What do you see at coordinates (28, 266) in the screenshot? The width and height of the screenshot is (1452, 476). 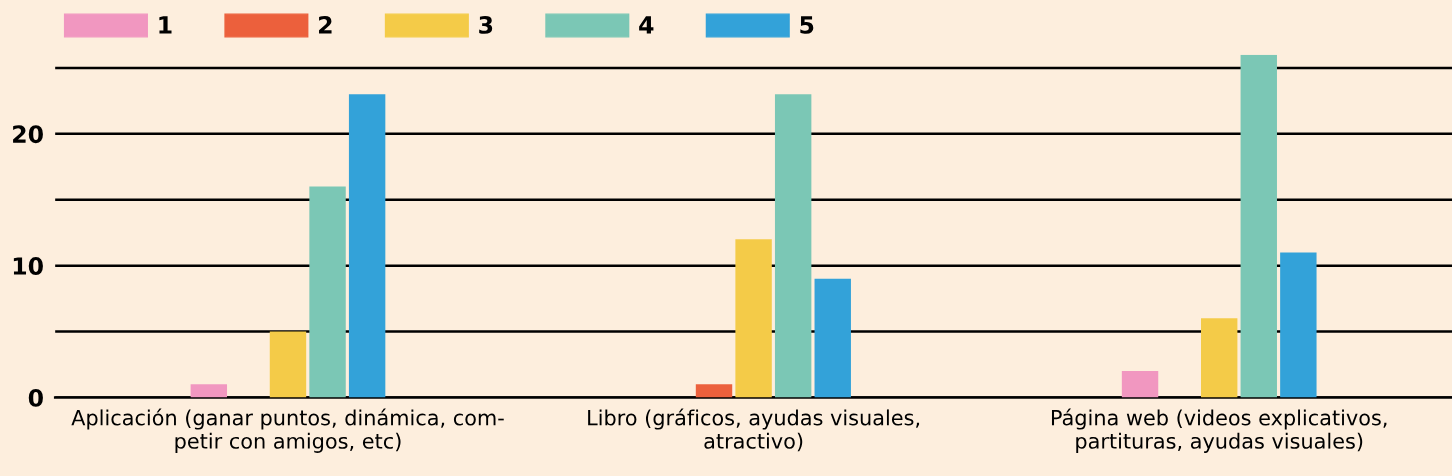 I see `y-tick-label: 10` at bounding box center [28, 266].